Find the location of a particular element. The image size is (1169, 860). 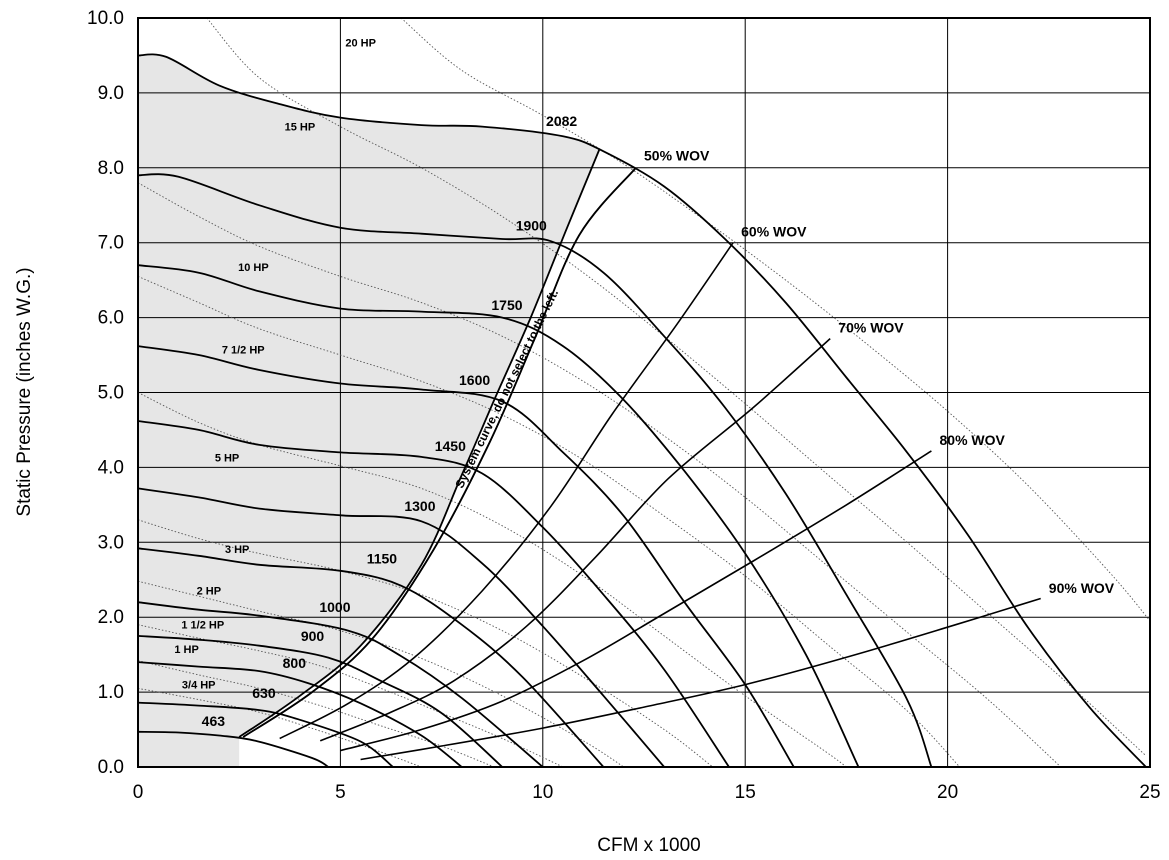

rpm-label-1900: 1900 is located at coordinates (531, 226).